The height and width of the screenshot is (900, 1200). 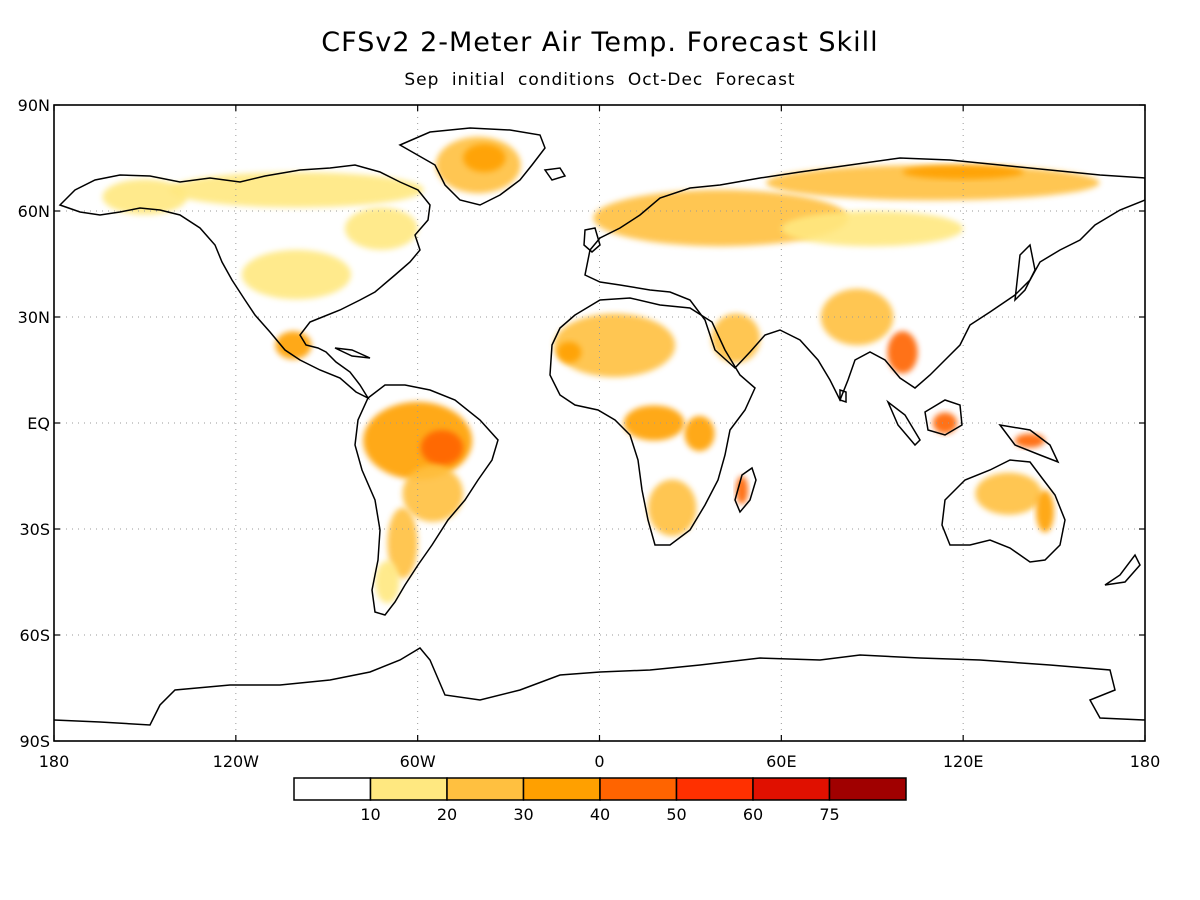 What do you see at coordinates (741, 490) in the screenshot?
I see `skill-region-madagascar` at bounding box center [741, 490].